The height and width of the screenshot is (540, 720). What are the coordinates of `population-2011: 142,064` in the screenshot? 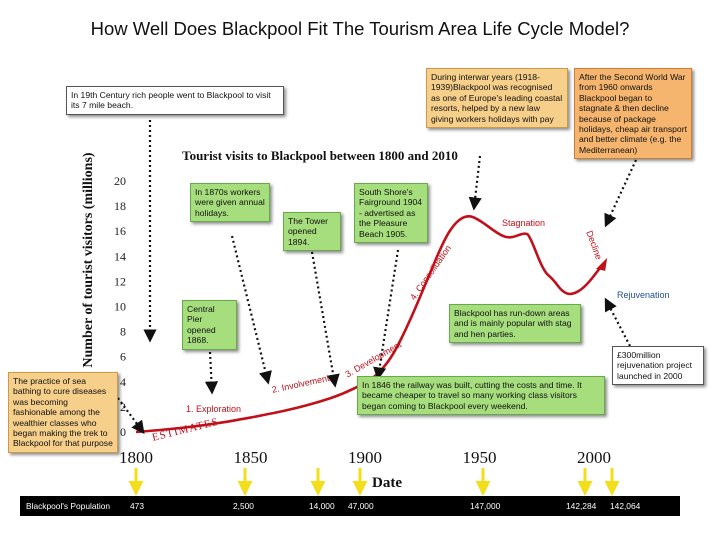 It's located at (625, 506).